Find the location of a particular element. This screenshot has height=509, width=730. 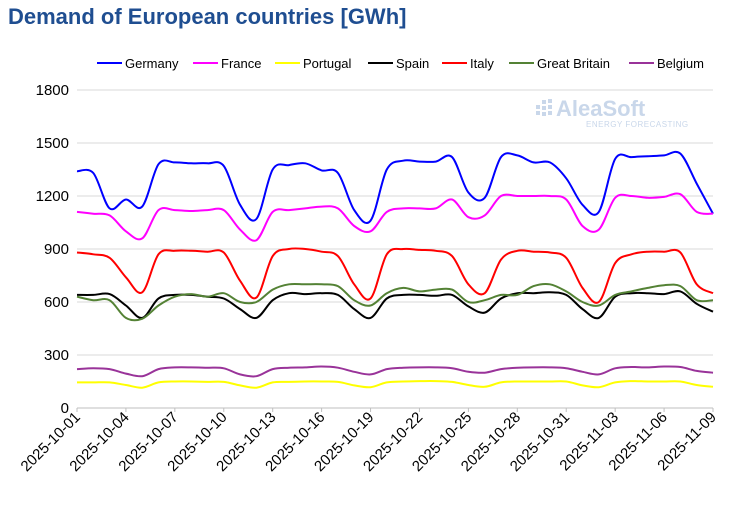

legend-label-spain: Spain is located at coordinates (412, 63).